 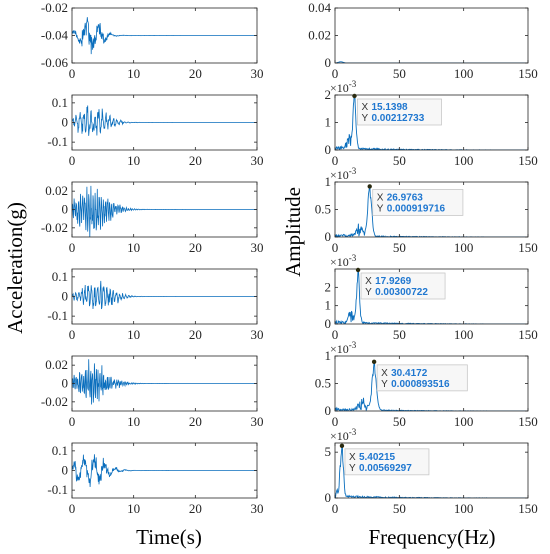 What do you see at coordinates (164, 36) in the screenshot?
I see `signal-line-t1` at bounding box center [164, 36].